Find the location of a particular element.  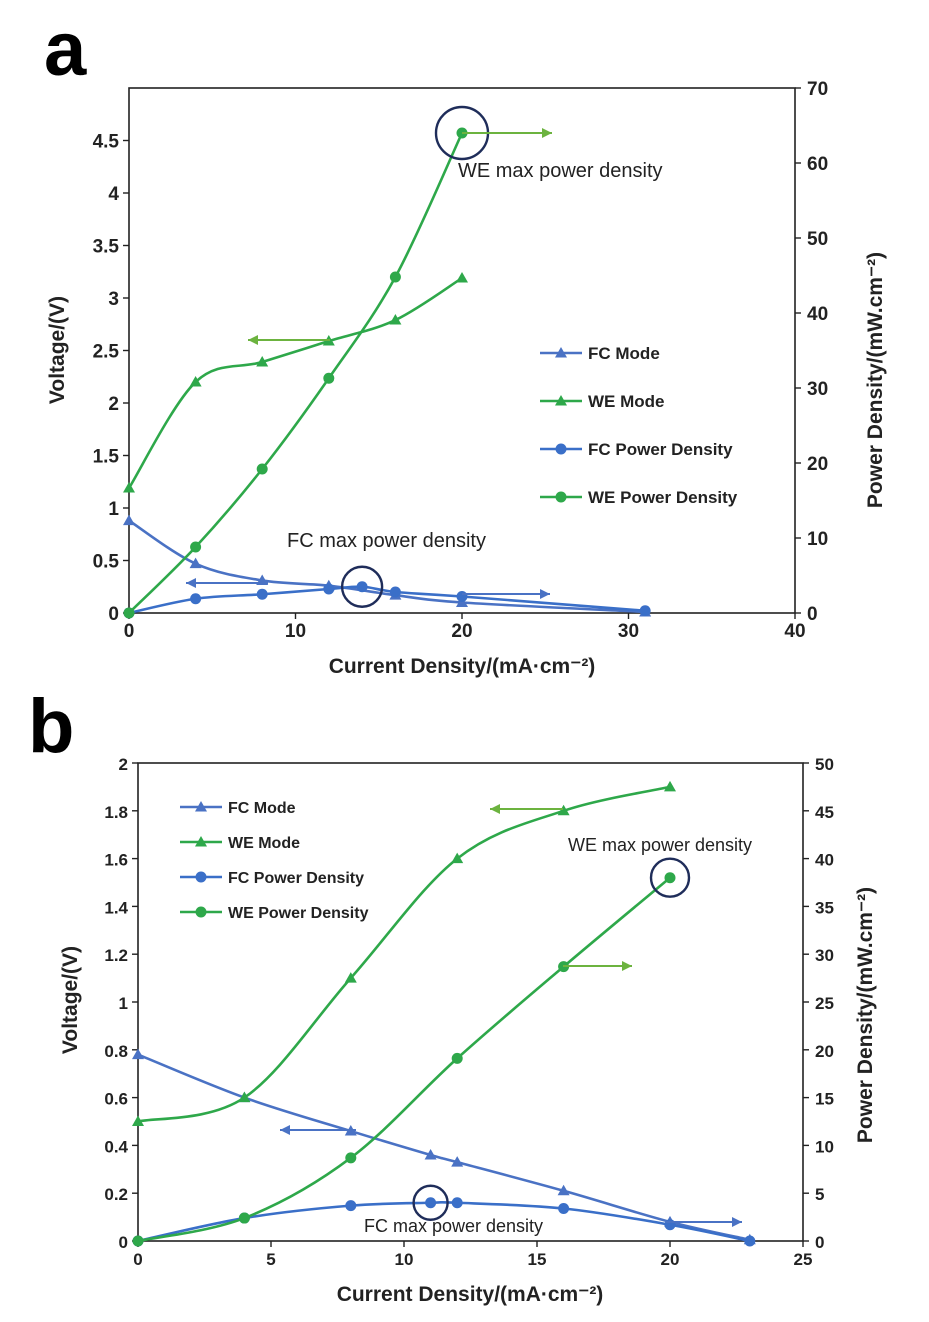

y-tick-label: 0.2 is located at coordinates (116, 1194).